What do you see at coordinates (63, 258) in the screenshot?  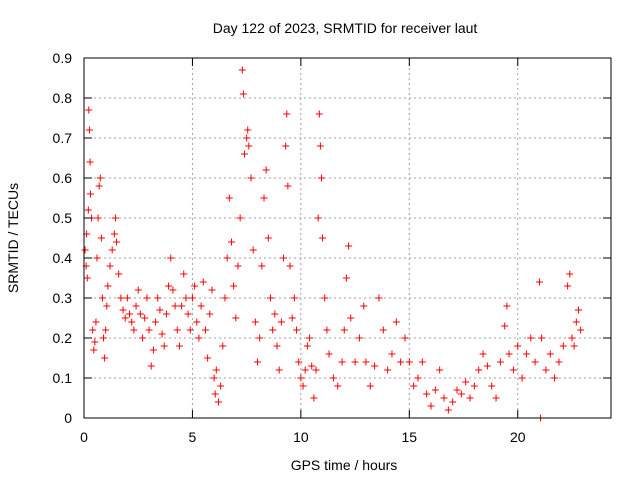 I see `y-tick-label: 0.4` at bounding box center [63, 258].